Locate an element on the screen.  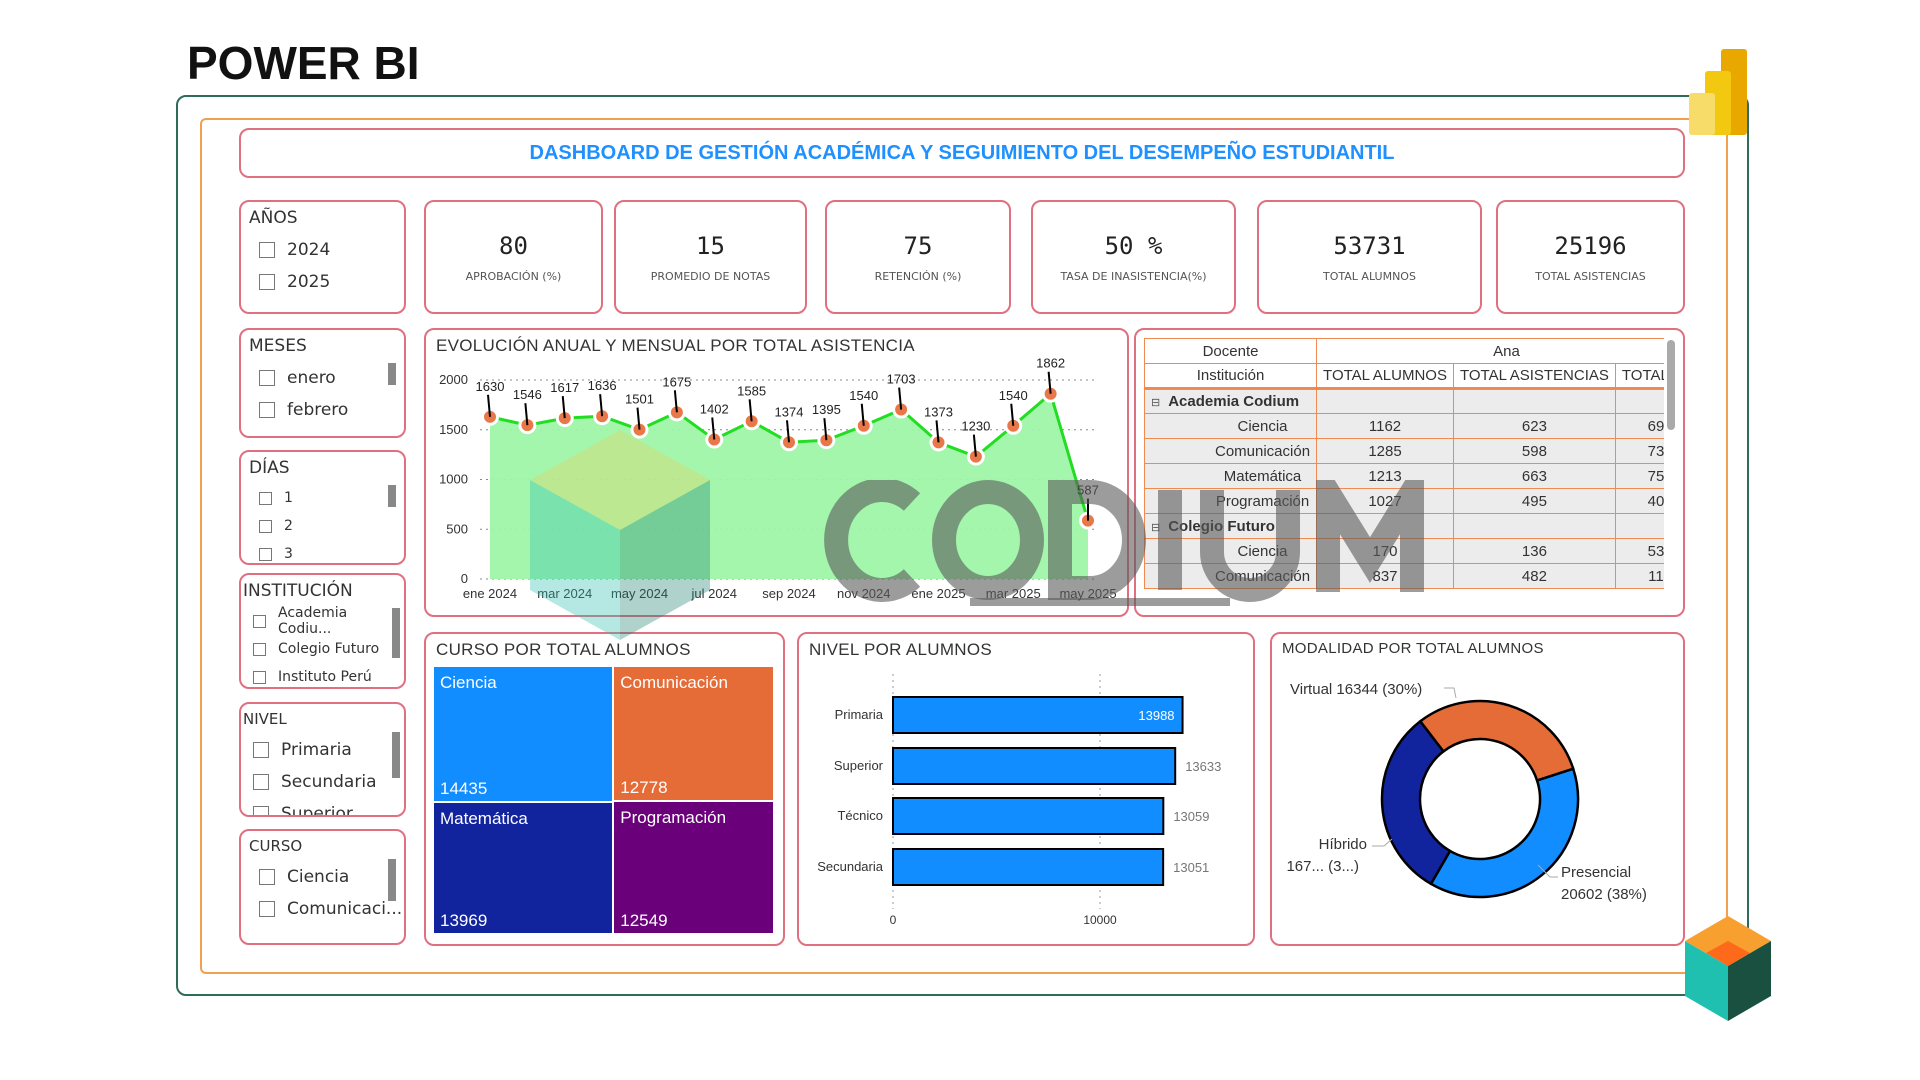
slicer-option: 2025 is located at coordinates (322, 282).